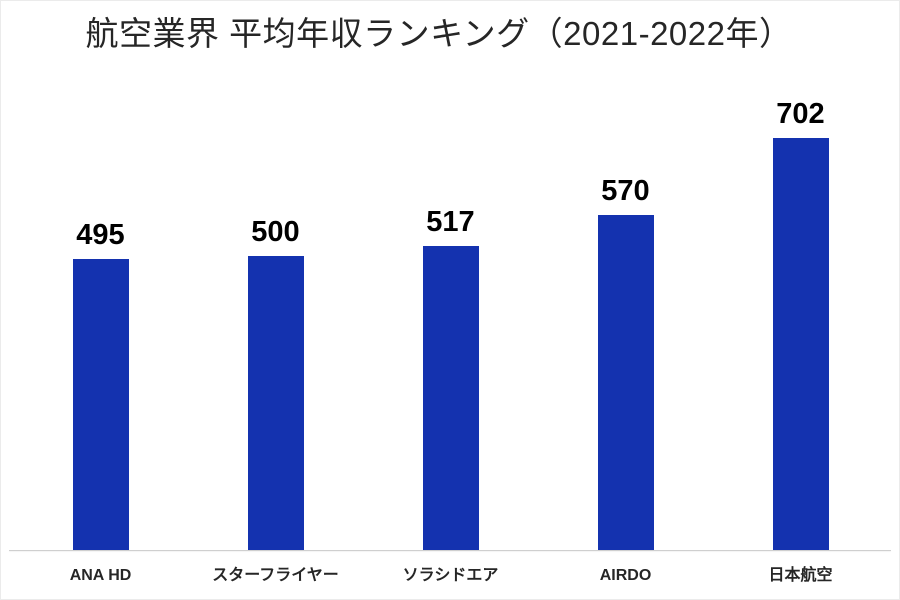  I want to click on category-label: スターフライヤー, so click(275, 575).